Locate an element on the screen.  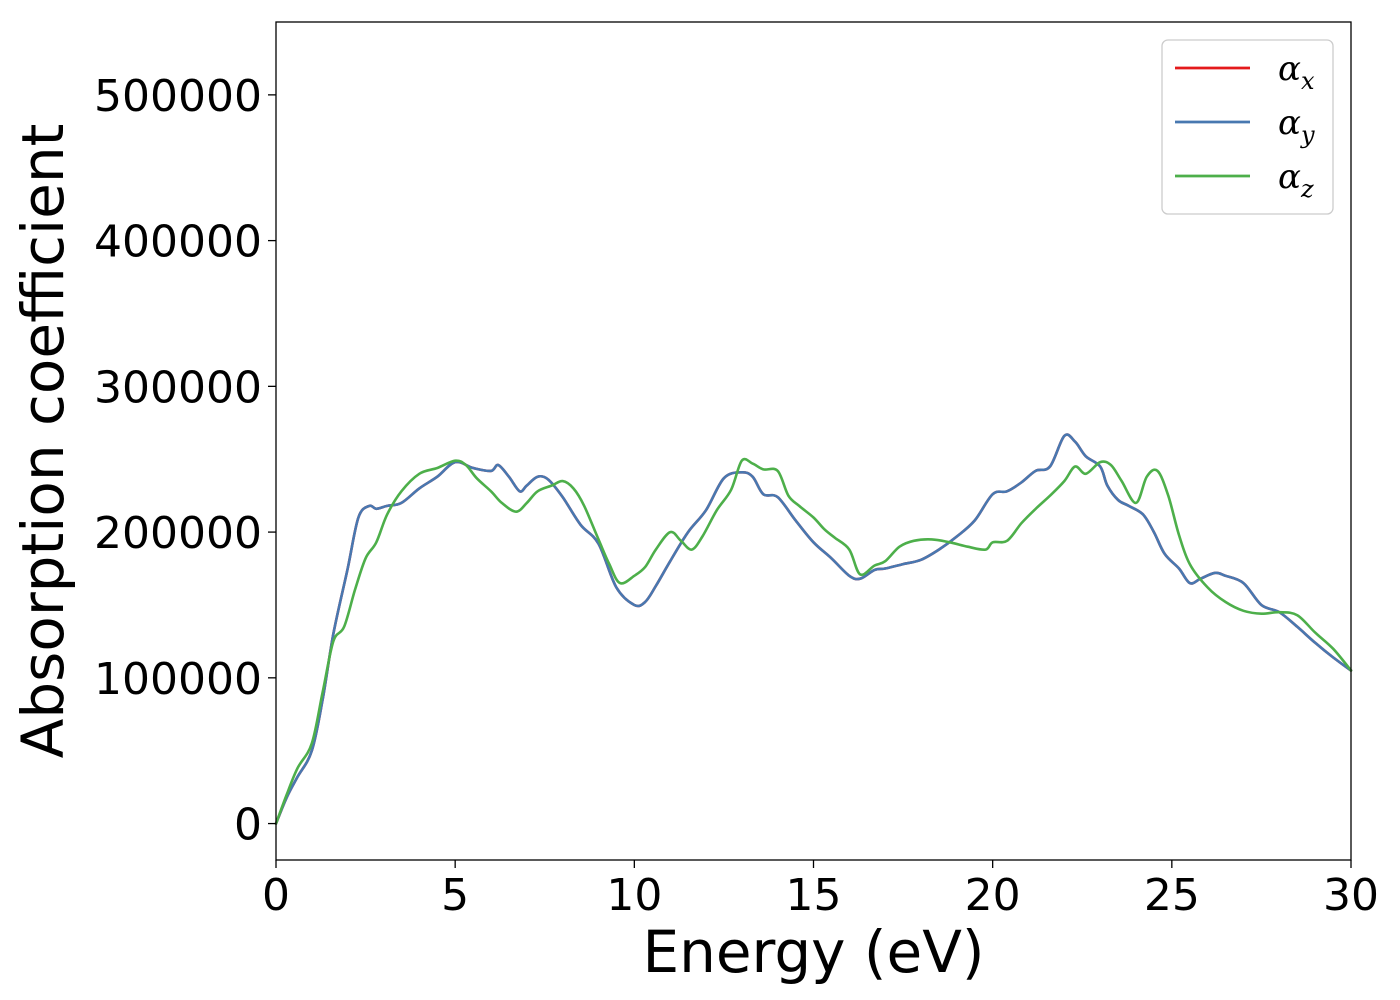
y-tick-label: 0 is located at coordinates (248, 825).